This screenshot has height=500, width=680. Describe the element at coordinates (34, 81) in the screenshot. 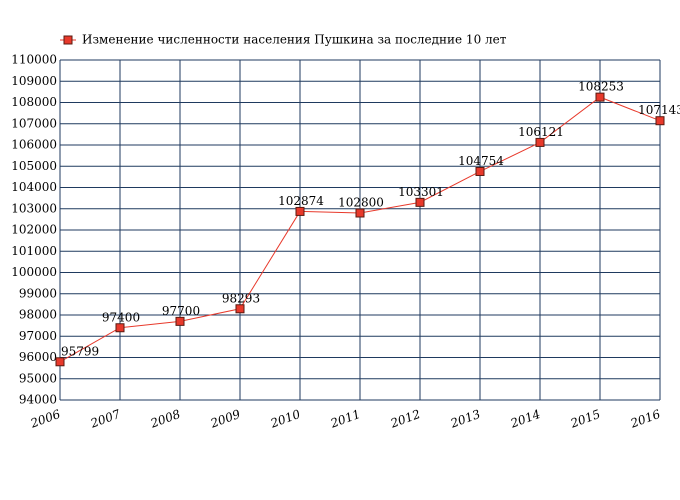

I see `y-tick-label: 109000` at that location.